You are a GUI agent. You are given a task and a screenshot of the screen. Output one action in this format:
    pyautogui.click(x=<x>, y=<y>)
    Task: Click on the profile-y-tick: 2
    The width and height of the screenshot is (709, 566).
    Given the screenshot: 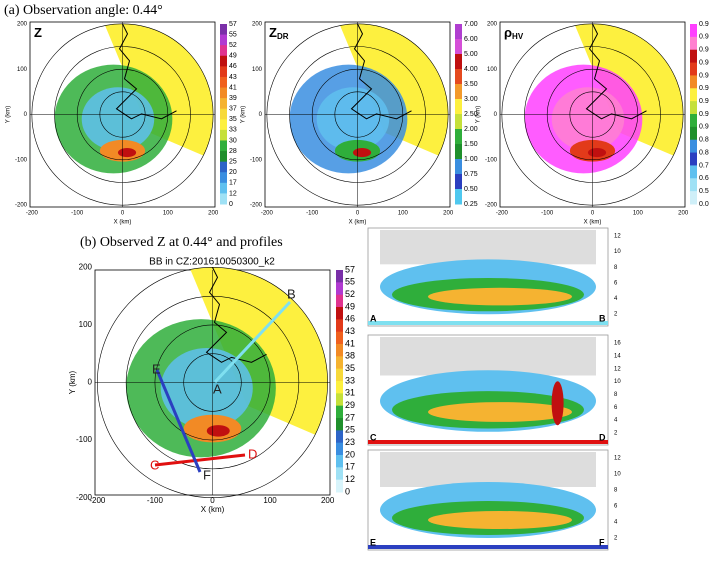 What is the action you would take?
    pyautogui.click(x=616, y=539)
    